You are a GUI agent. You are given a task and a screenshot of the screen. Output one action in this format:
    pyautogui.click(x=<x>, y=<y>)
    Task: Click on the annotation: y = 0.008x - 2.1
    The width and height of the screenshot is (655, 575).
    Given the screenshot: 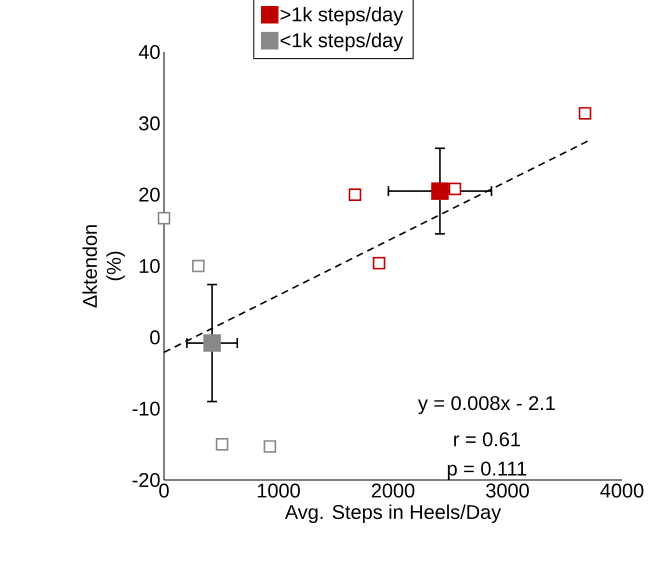 What is the action you would take?
    pyautogui.click(x=486, y=405)
    